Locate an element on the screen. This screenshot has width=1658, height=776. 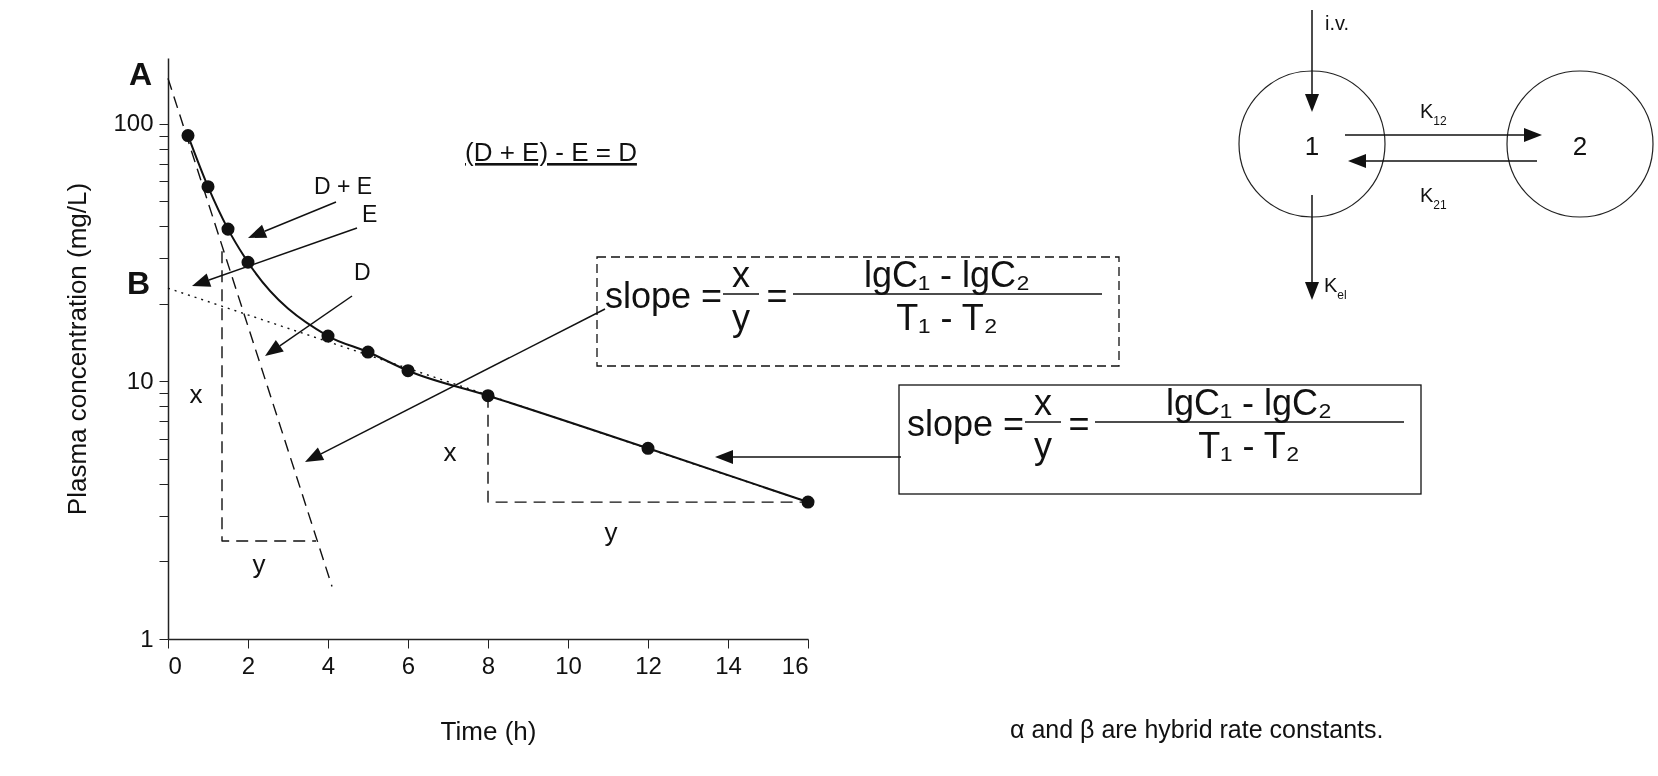
y-tick-label: 10 is located at coordinates (140, 380).